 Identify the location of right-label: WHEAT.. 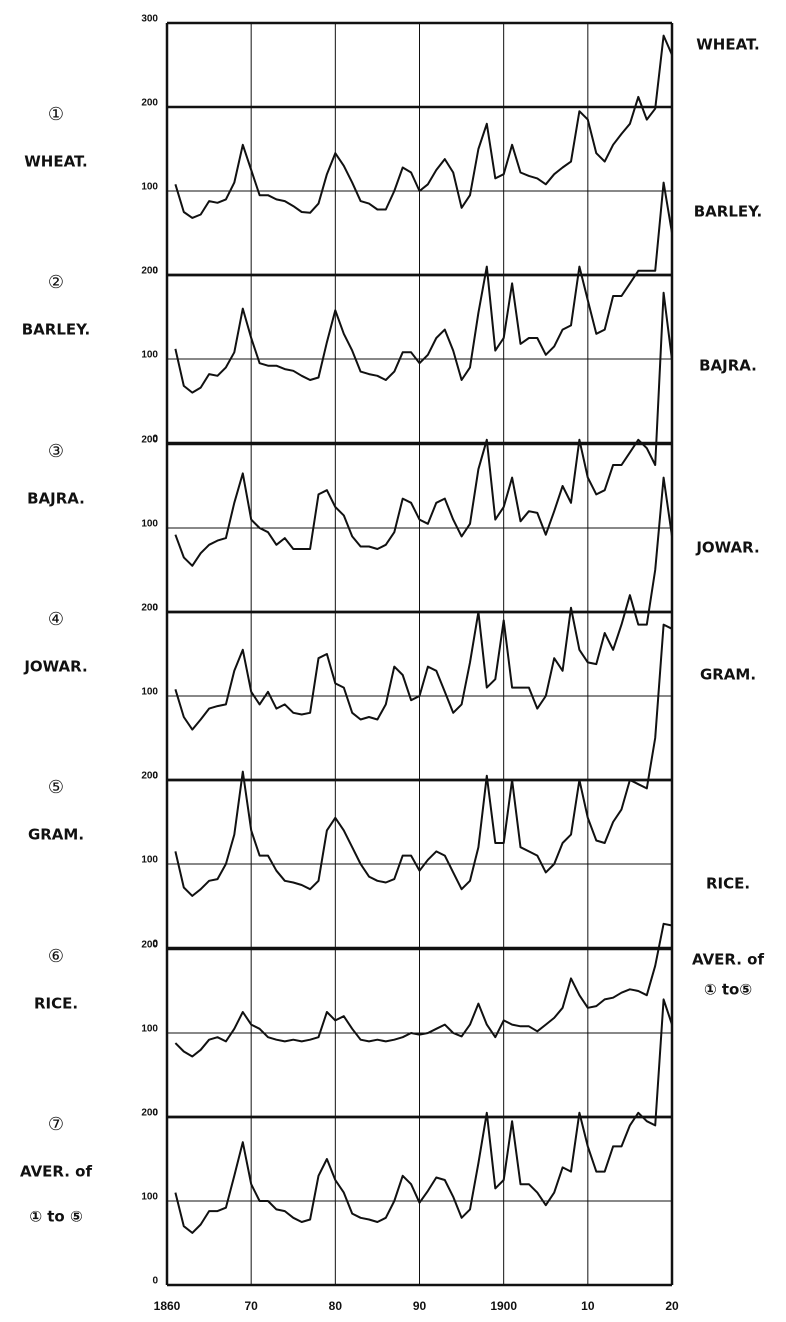
(727, 45).